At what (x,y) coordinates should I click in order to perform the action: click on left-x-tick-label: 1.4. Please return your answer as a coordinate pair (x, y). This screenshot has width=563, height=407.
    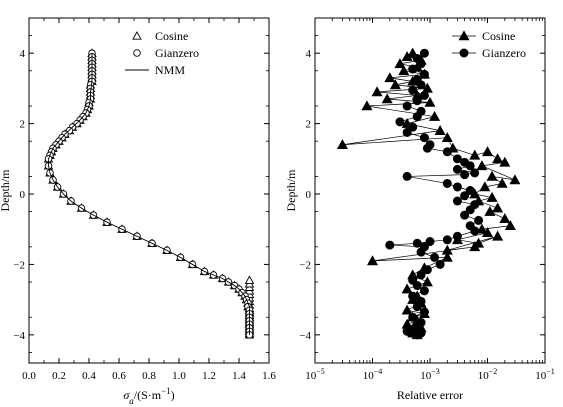
    Looking at the image, I should click on (239, 376).